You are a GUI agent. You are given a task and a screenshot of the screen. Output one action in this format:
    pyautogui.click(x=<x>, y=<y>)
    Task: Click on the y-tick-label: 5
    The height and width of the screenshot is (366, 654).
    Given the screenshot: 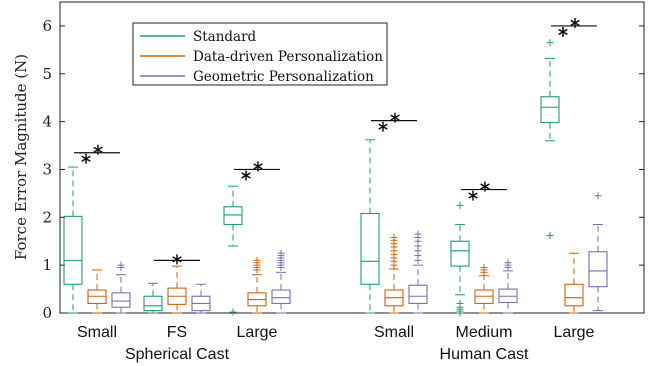 What is the action you would take?
    pyautogui.click(x=47, y=74)
    